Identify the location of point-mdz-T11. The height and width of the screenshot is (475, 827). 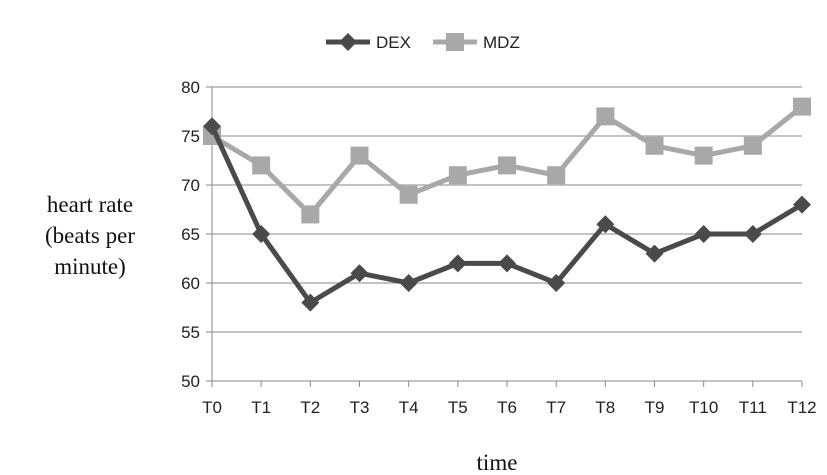
(752, 145).